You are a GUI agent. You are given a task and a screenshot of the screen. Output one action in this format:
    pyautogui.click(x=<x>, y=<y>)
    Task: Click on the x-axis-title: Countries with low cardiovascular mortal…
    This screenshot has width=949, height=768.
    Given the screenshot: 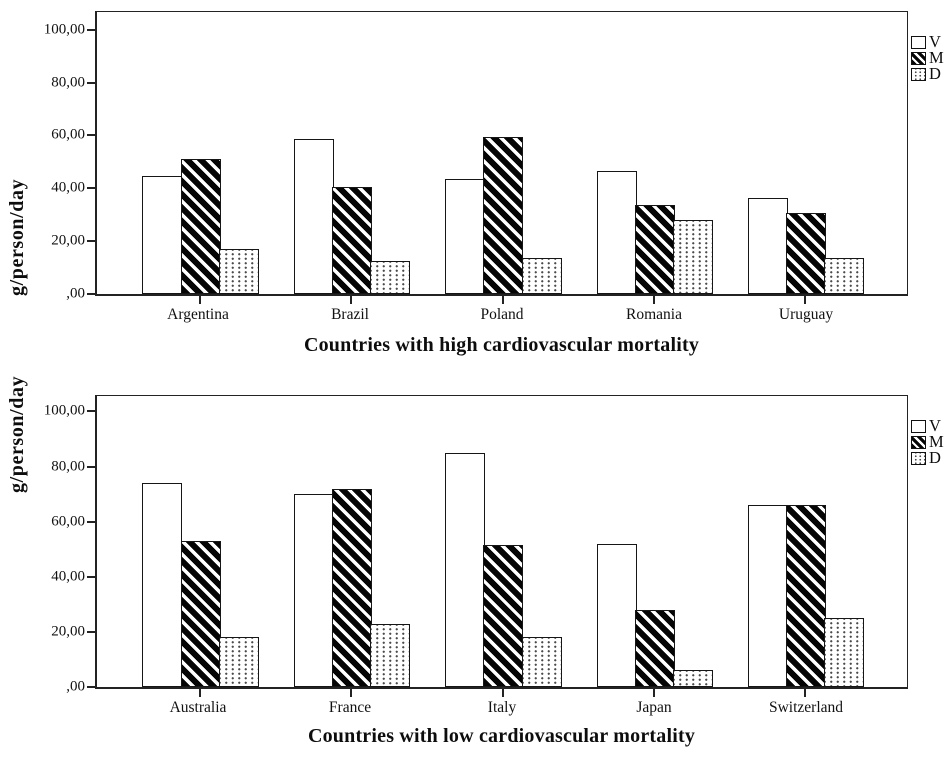 What is the action you would take?
    pyautogui.click(x=501, y=736)
    